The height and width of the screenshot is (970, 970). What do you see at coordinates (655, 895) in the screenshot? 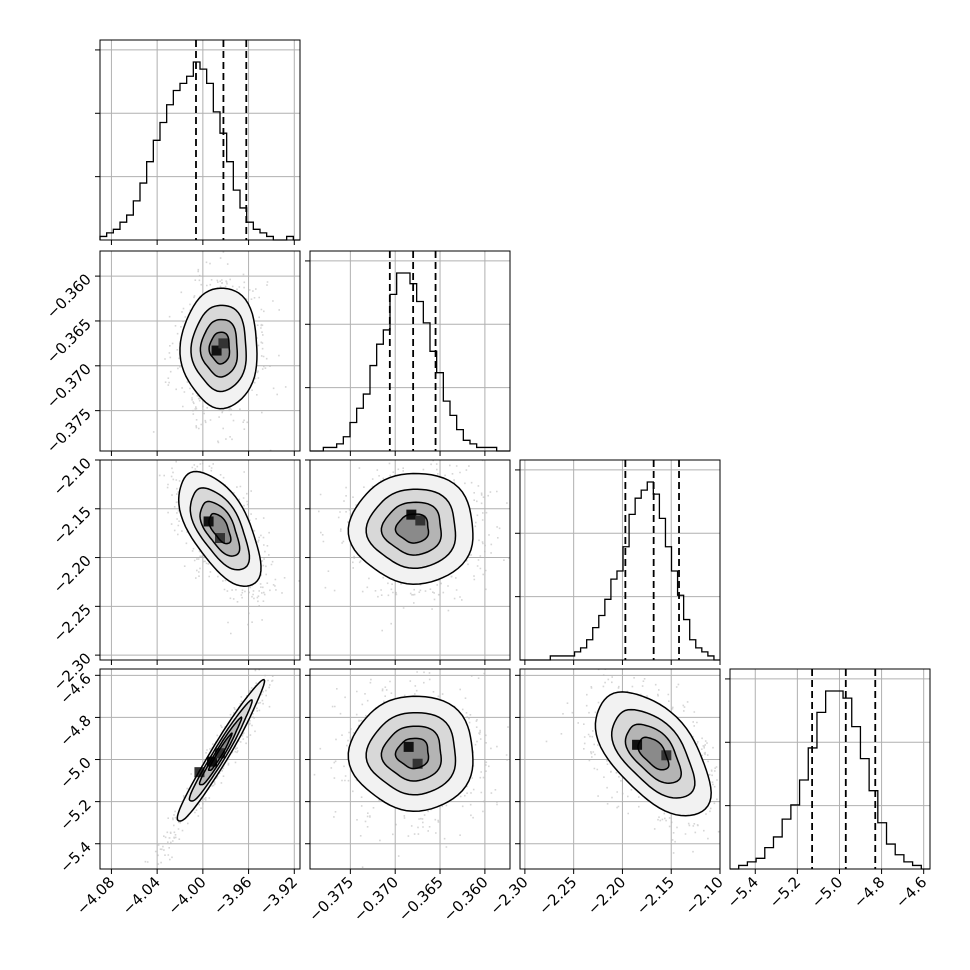
I see `x-tick-label: −2.15` at bounding box center [655, 895].